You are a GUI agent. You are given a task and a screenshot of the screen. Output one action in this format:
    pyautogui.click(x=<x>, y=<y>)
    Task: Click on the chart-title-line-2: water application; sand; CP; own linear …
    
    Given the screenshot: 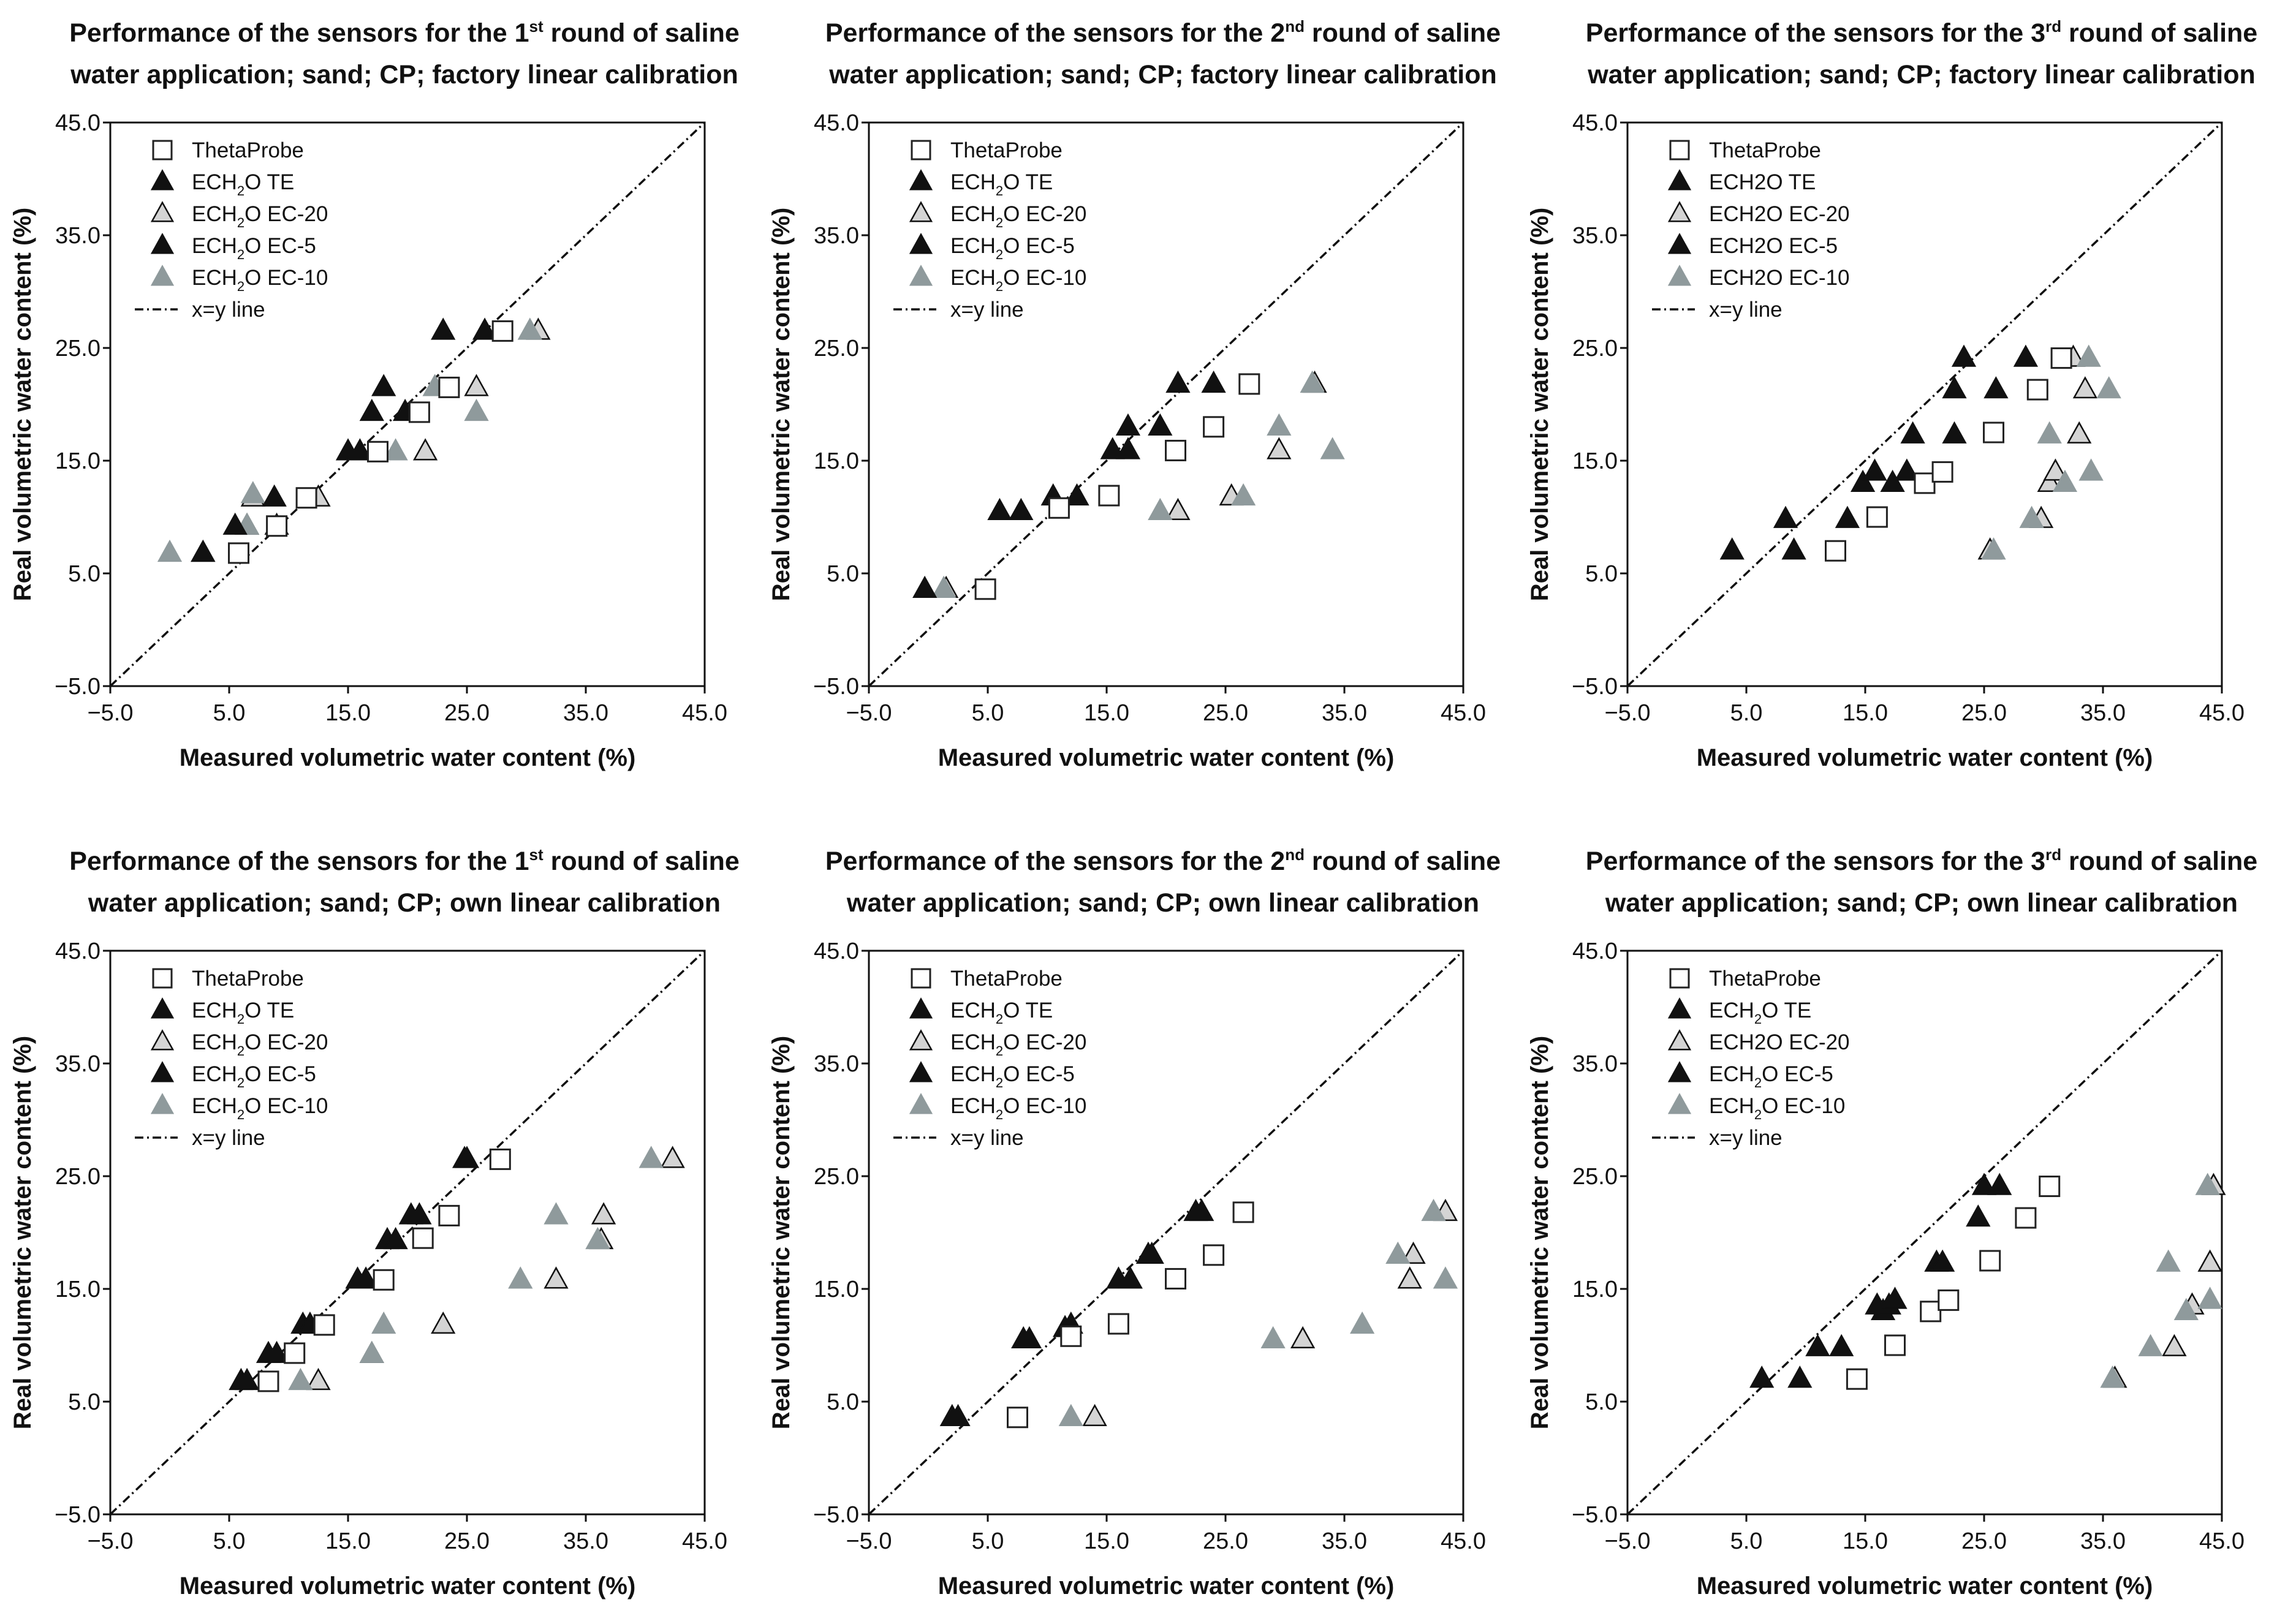 What is the action you would take?
    pyautogui.click(x=1922, y=903)
    